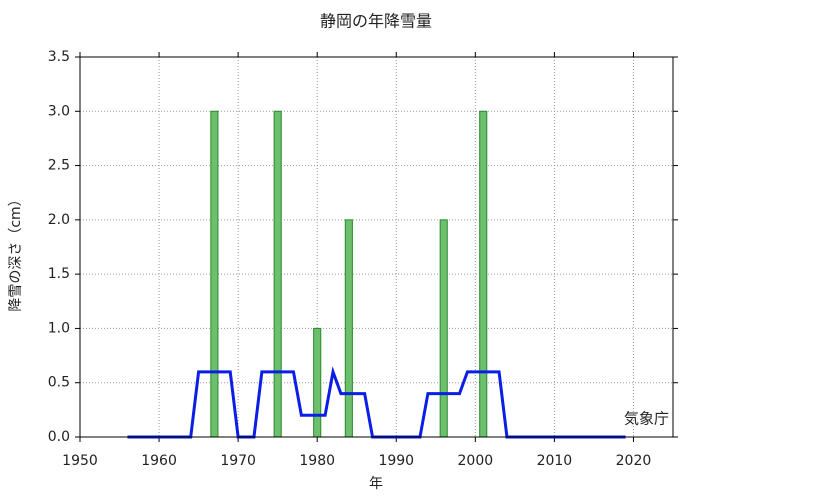 Image resolution: width=833 pixels, height=498 pixels. What do you see at coordinates (376, 484) in the screenshot?
I see `x-axis-label: 年` at bounding box center [376, 484].